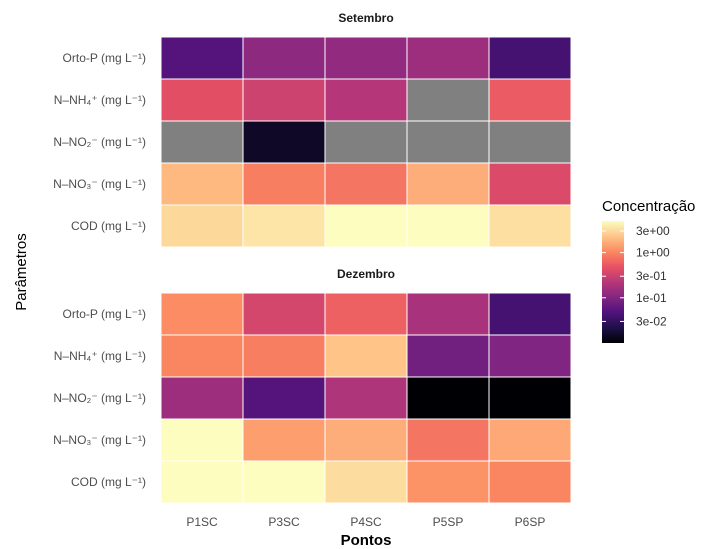 Image resolution: width=707 pixels, height=549 pixels. Describe the element at coordinates (448, 522) in the screenshot. I see `x-tick-label: P5SP` at that location.